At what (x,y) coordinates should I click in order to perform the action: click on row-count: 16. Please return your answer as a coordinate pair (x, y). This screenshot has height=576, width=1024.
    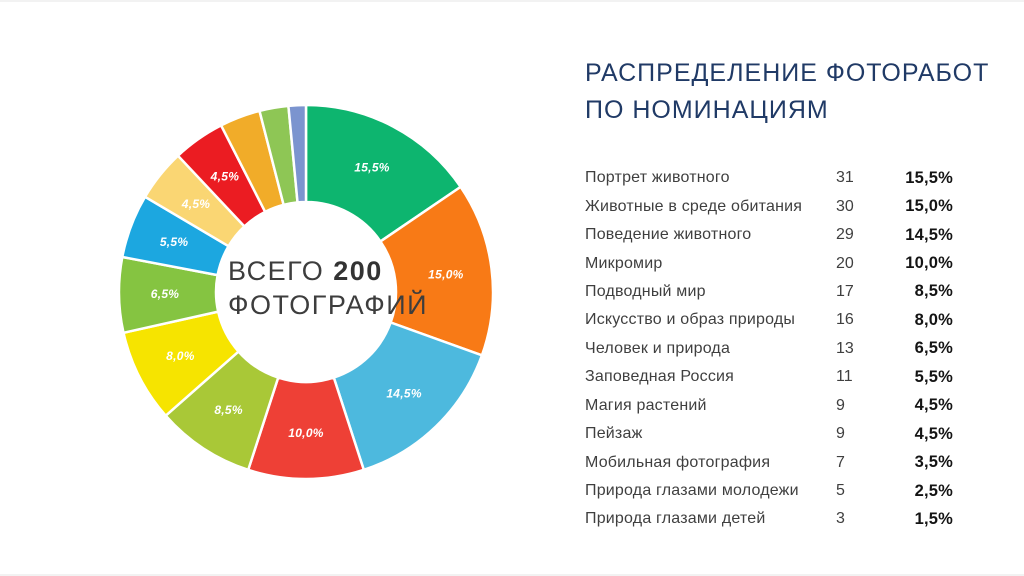
    Looking at the image, I should click on (845, 320).